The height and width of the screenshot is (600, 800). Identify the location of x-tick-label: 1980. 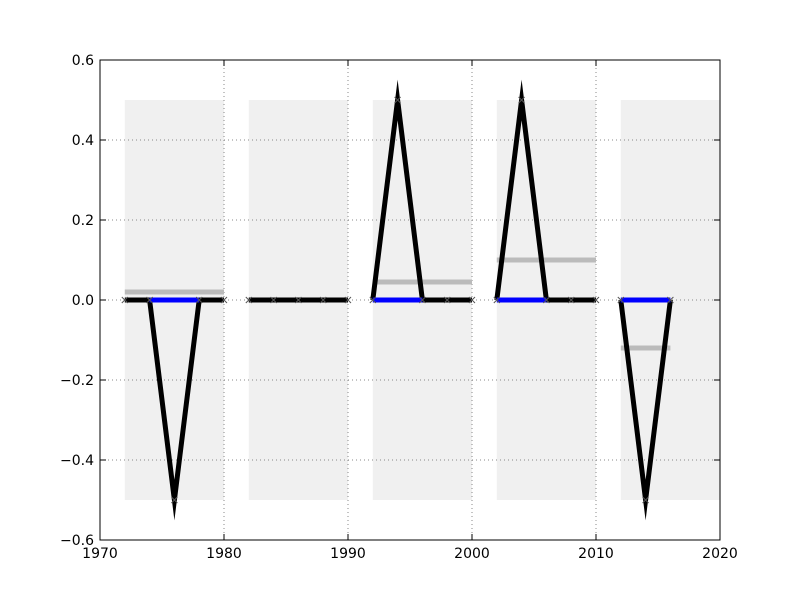
(224, 554).